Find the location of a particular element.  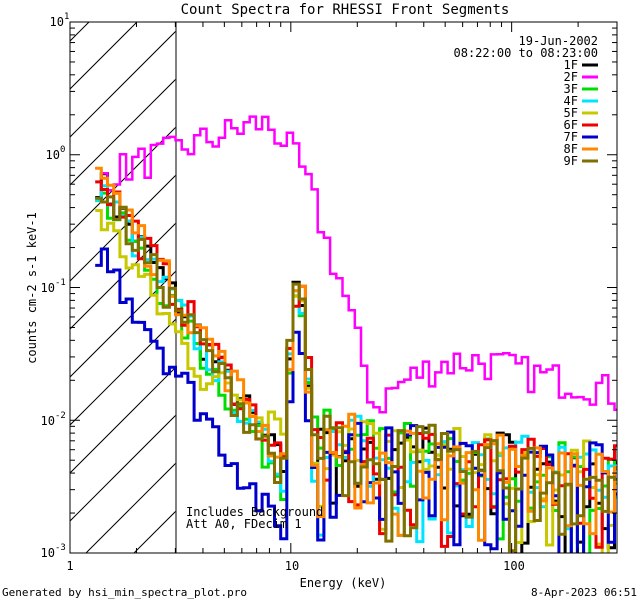

x-tick-label-100: 100 is located at coordinates (514, 566).